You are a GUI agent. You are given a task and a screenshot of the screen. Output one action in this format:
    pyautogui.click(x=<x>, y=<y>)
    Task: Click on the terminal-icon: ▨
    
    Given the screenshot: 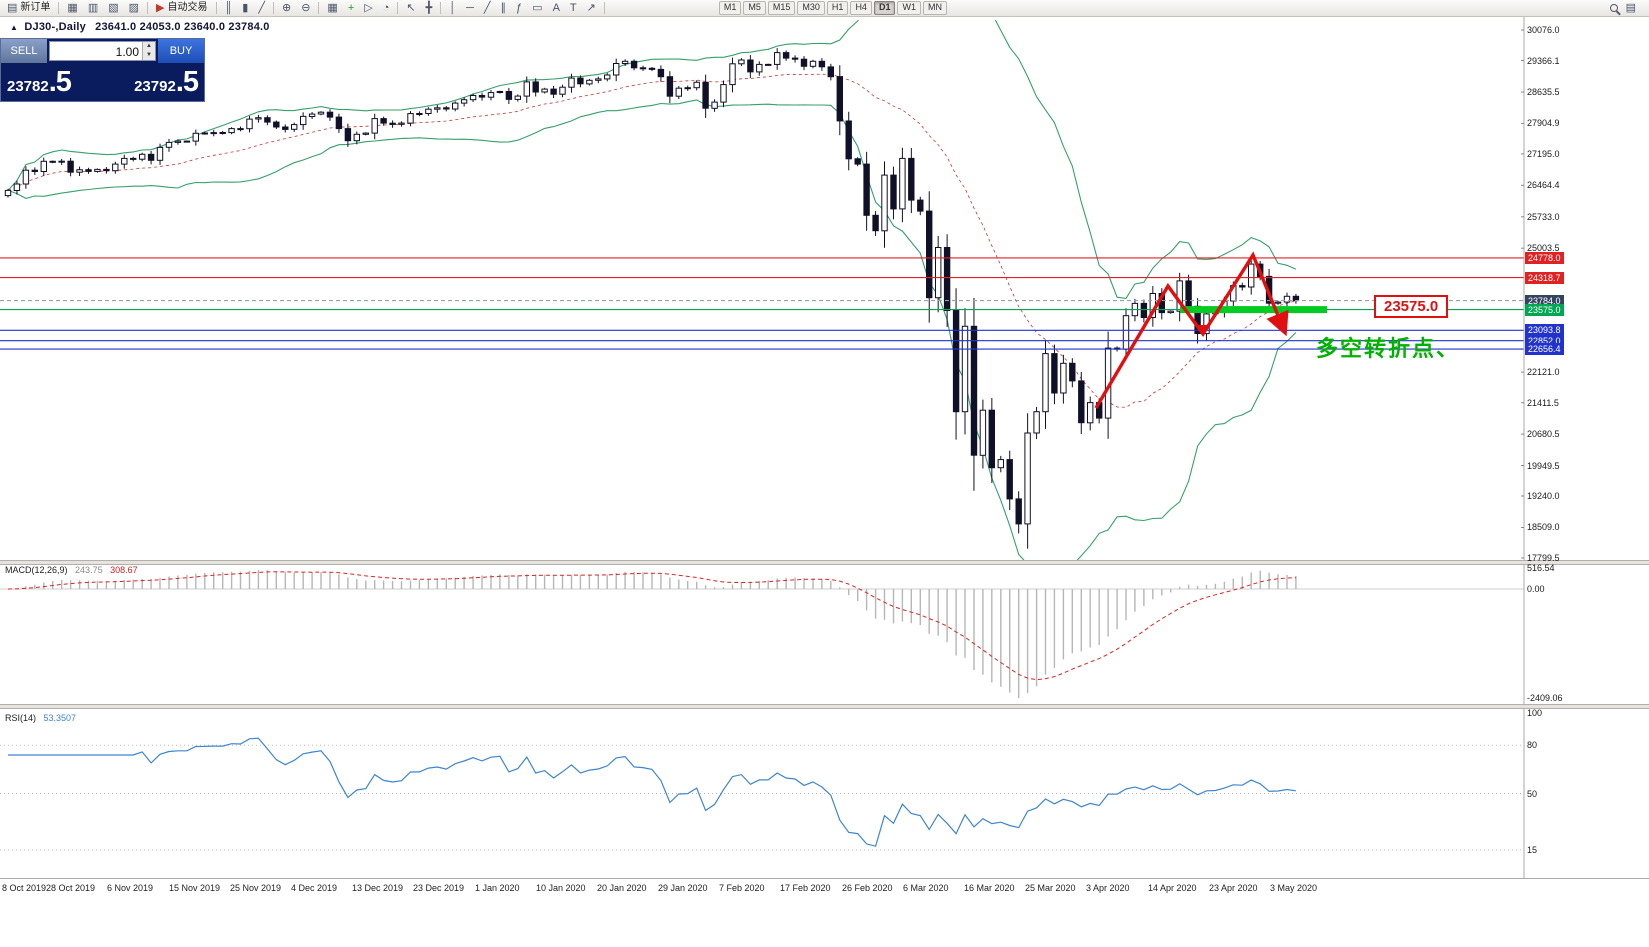 What is the action you would take?
    pyautogui.click(x=134, y=8)
    